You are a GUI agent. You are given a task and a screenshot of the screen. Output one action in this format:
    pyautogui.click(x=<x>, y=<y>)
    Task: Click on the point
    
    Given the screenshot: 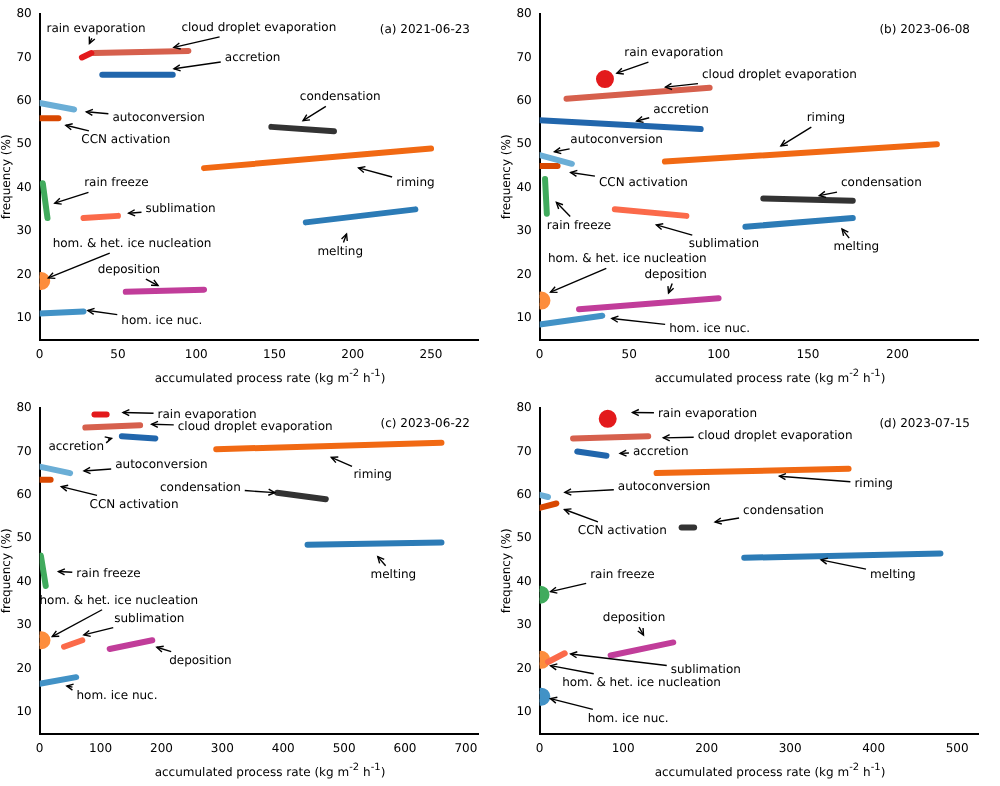 What is the action you would take?
    pyautogui.click(x=607, y=417)
    